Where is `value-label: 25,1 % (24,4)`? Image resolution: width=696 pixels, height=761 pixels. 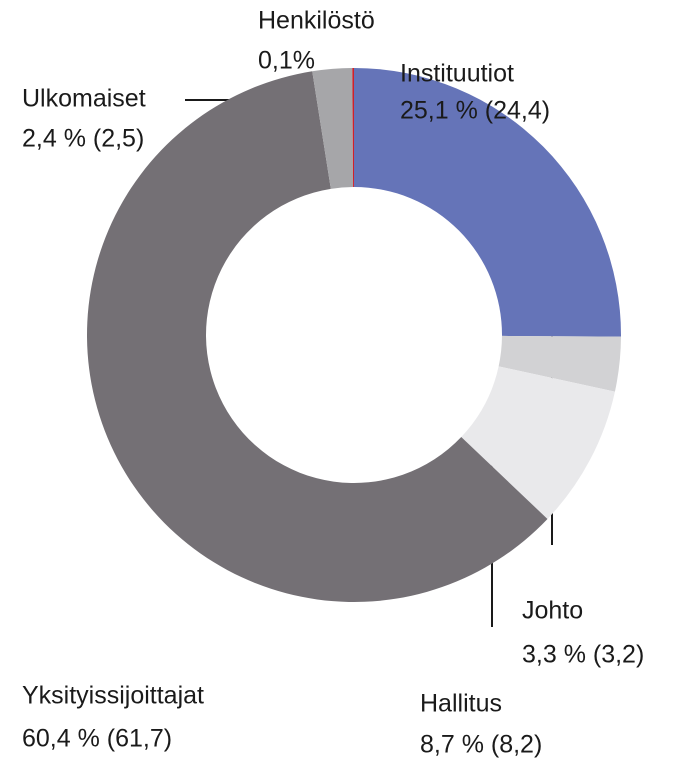 value-label: 25,1 % (24,4) is located at coordinates (475, 111).